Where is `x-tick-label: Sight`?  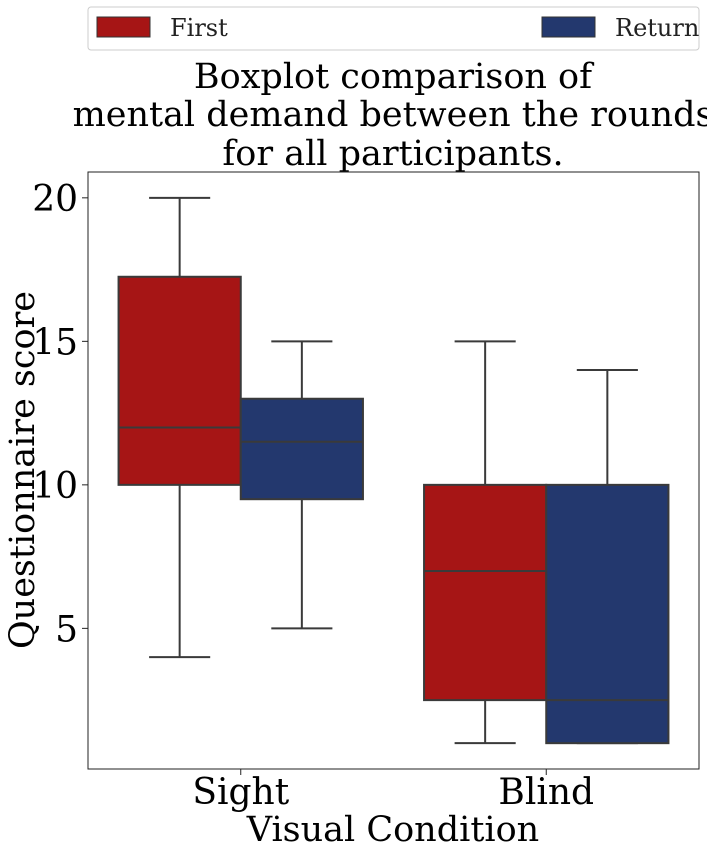 x-tick-label: Sight is located at coordinates (240, 792).